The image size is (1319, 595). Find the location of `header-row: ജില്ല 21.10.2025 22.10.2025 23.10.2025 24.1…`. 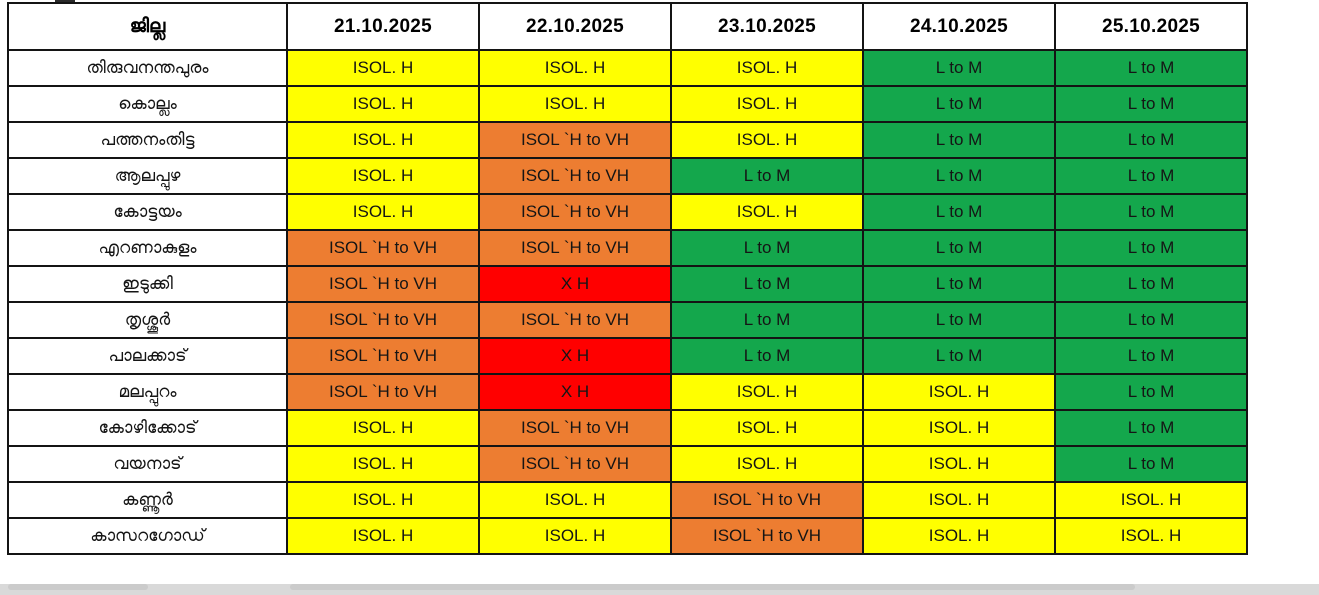

header-row: ജില്ല 21.10.2025 22.10.2025 23.10.2025 24.1… is located at coordinates (627, 26).